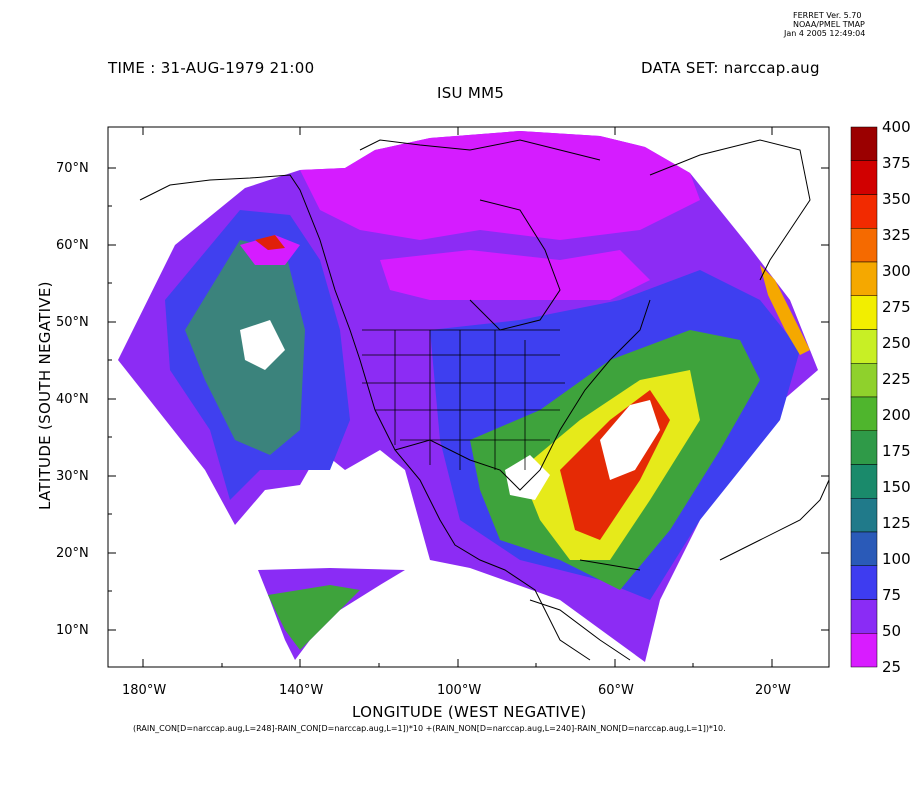  Describe the element at coordinates (896, 235) in the screenshot. I see `colorbar-label: 325` at that location.